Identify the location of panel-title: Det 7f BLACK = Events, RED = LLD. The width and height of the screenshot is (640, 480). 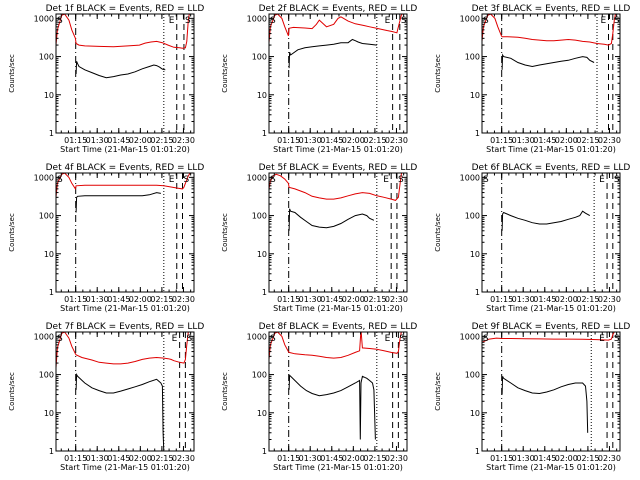
(125, 327).